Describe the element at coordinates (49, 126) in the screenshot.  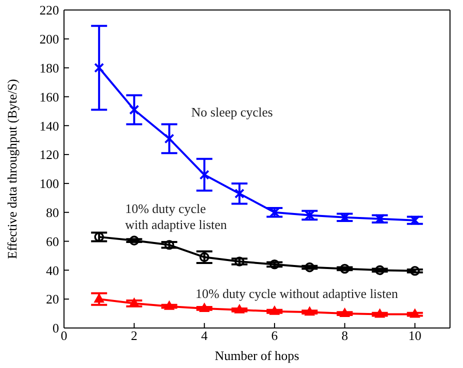
I see `y-tick-label: 140` at that location.